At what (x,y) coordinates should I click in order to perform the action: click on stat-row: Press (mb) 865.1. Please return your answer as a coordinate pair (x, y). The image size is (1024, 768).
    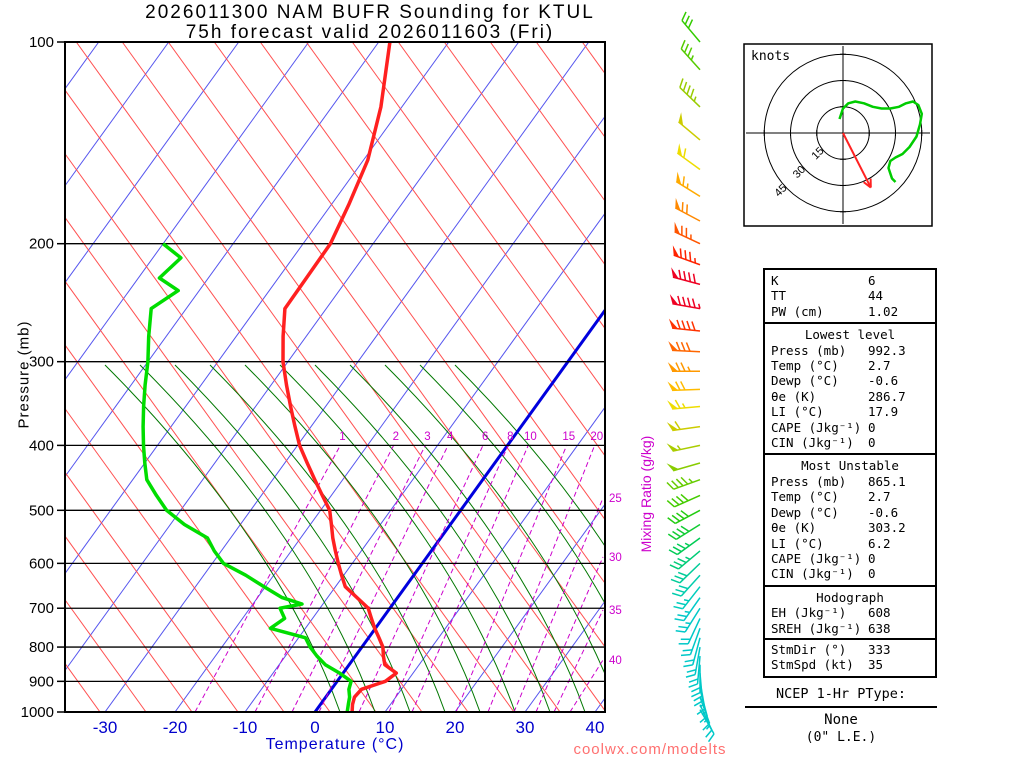
    Looking at the image, I should click on (850, 481).